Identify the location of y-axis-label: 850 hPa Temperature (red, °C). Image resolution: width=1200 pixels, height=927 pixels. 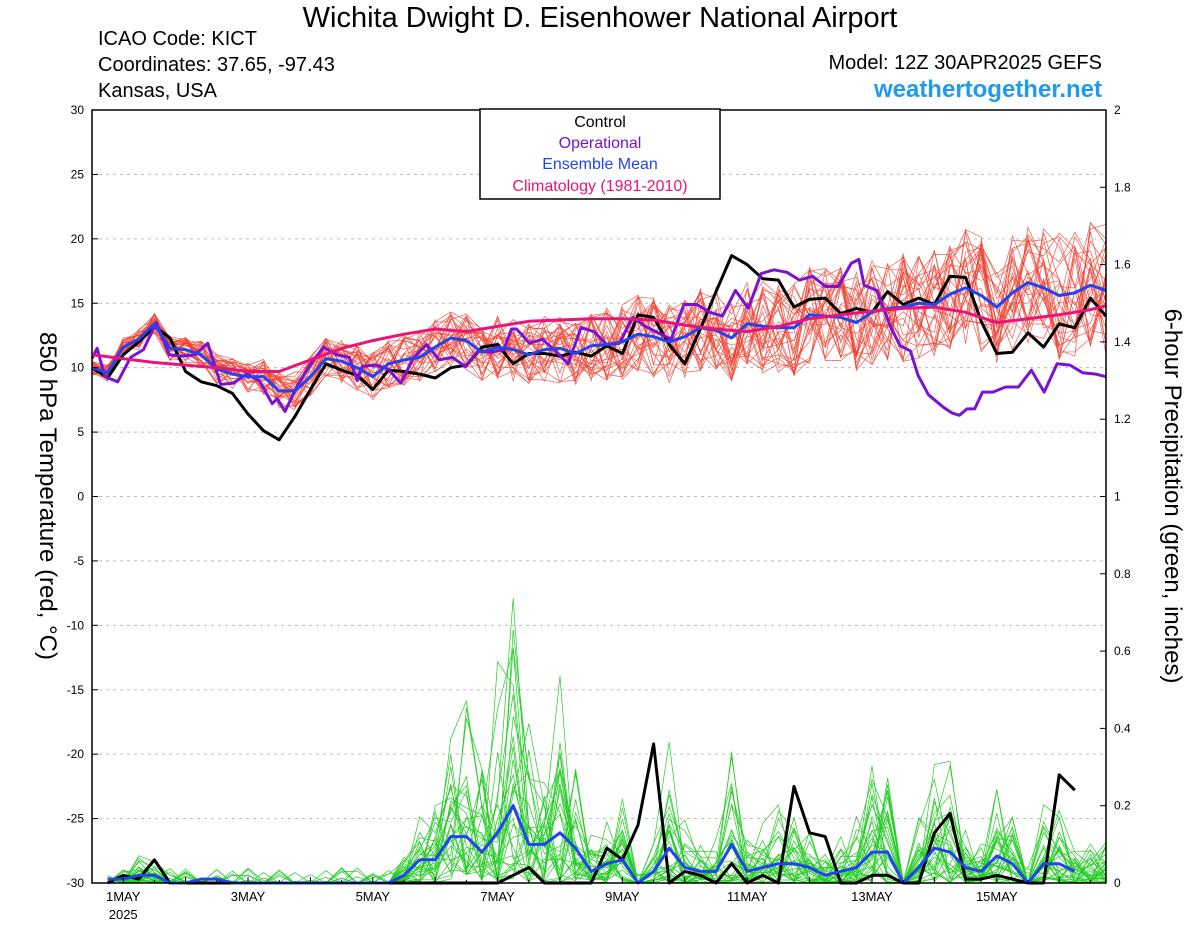
(47, 496).